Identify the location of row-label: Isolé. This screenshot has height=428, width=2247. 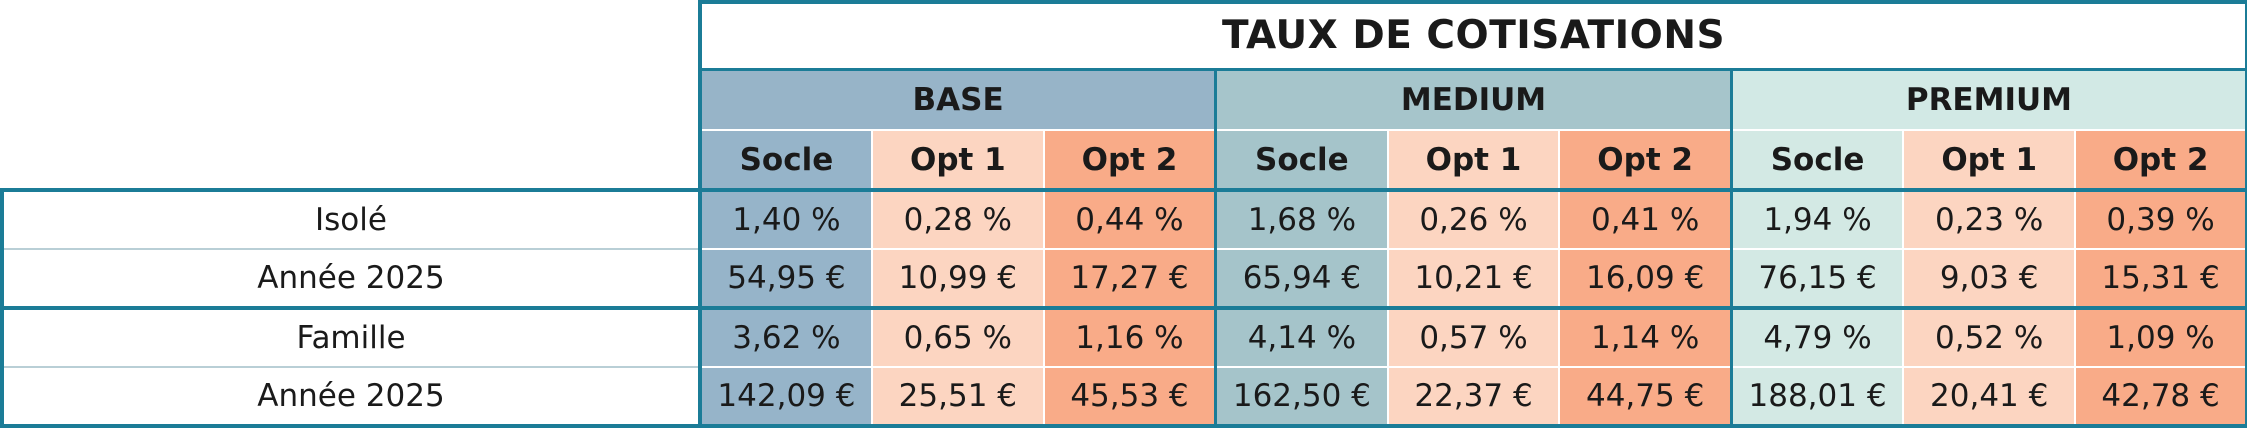
(350, 219).